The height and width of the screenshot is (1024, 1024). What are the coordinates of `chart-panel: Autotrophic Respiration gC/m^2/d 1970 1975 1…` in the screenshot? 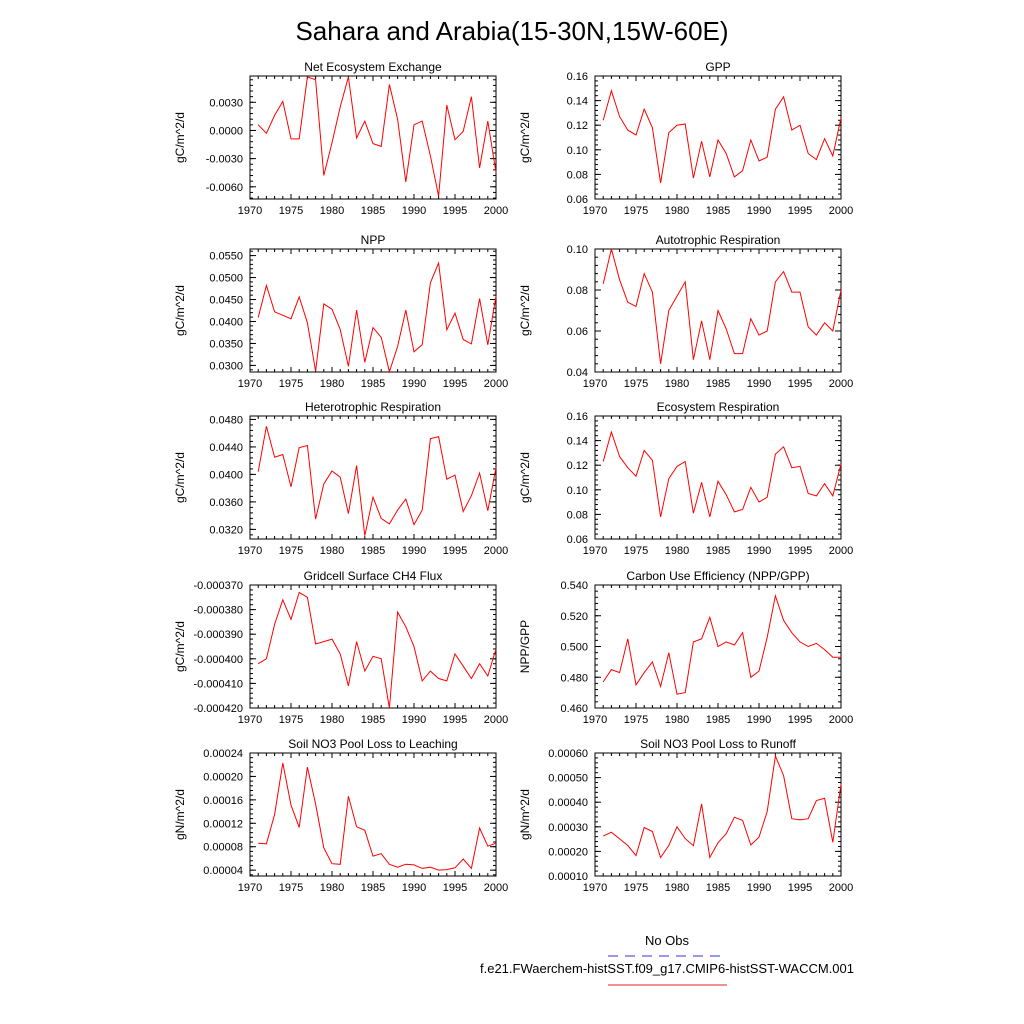 It's located at (685, 311).